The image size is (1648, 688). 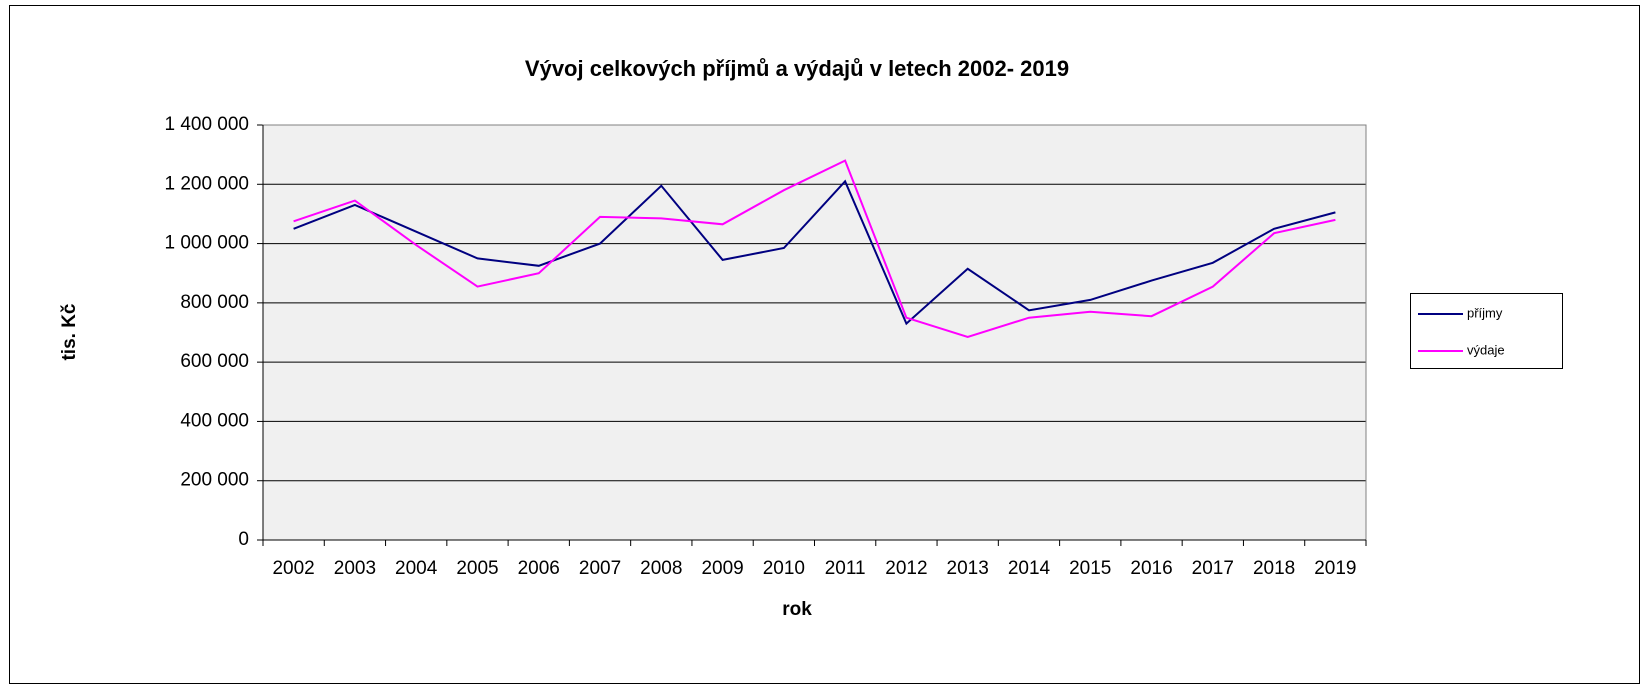 I want to click on x-axis-label: rok, so click(x=797, y=609).